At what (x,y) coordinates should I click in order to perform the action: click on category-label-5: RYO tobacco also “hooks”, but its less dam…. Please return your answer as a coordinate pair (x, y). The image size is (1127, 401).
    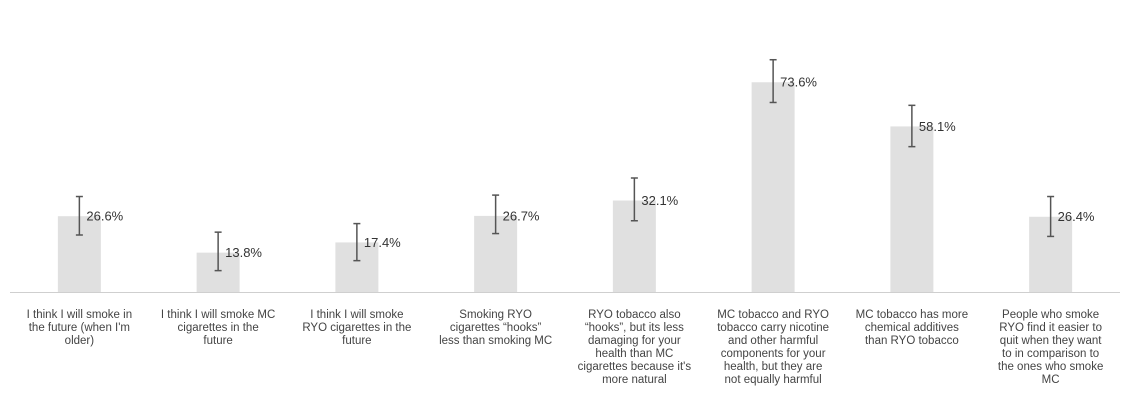
    Looking at the image, I should click on (635, 347).